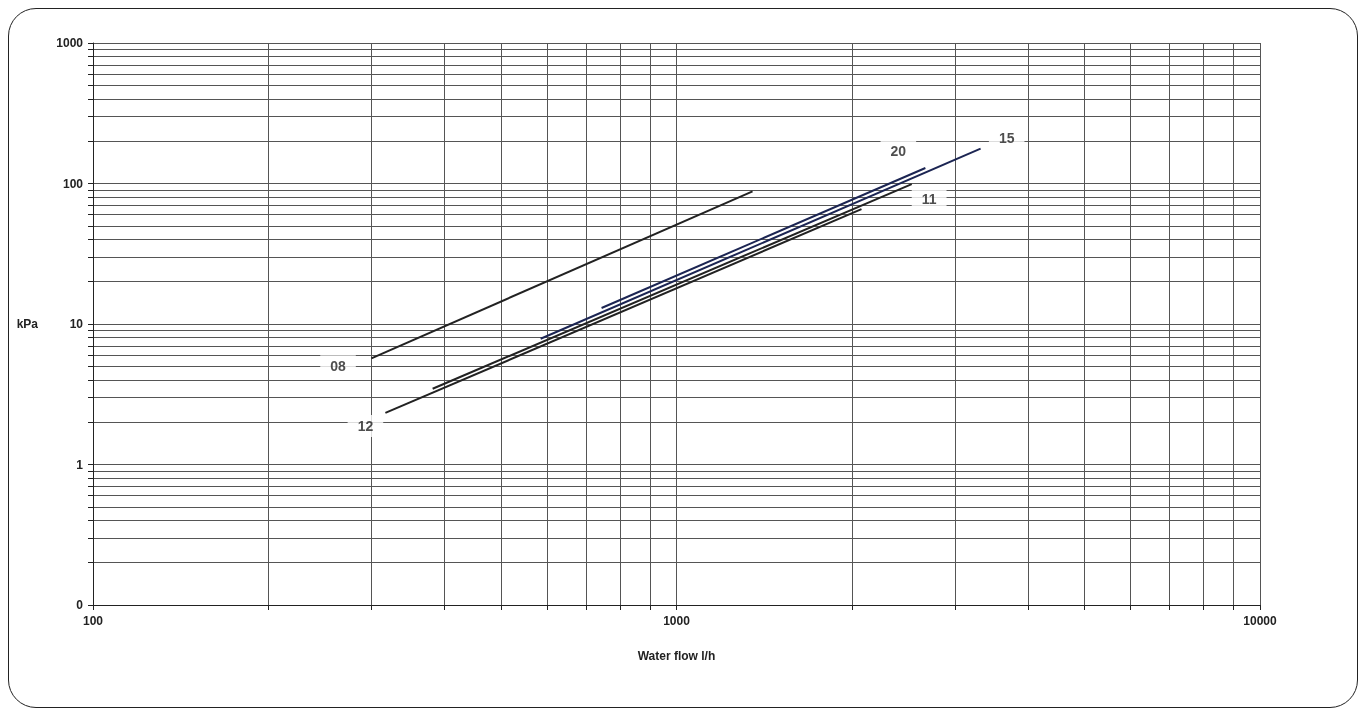 This screenshot has width=1368, height=720. Describe the element at coordinates (898, 150) in the screenshot. I see `annotation: 20` at that location.